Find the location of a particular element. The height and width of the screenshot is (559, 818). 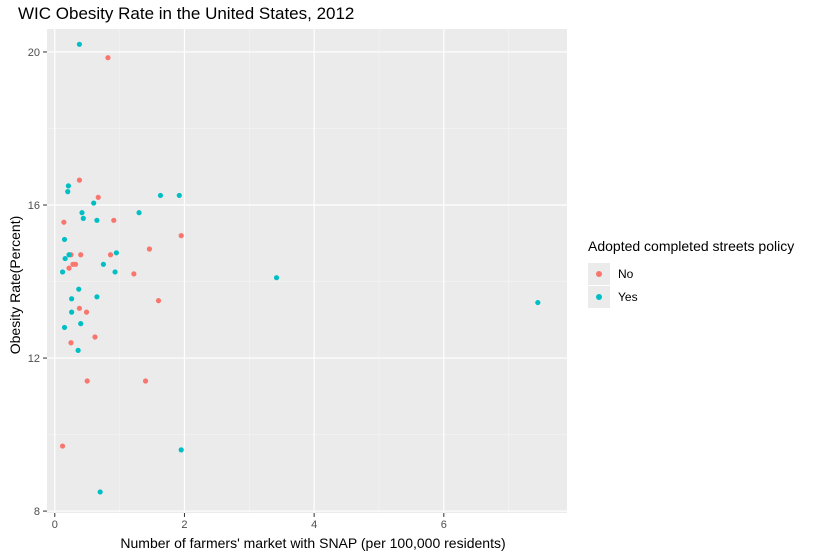

legend-item-no: No is located at coordinates (691, 273).